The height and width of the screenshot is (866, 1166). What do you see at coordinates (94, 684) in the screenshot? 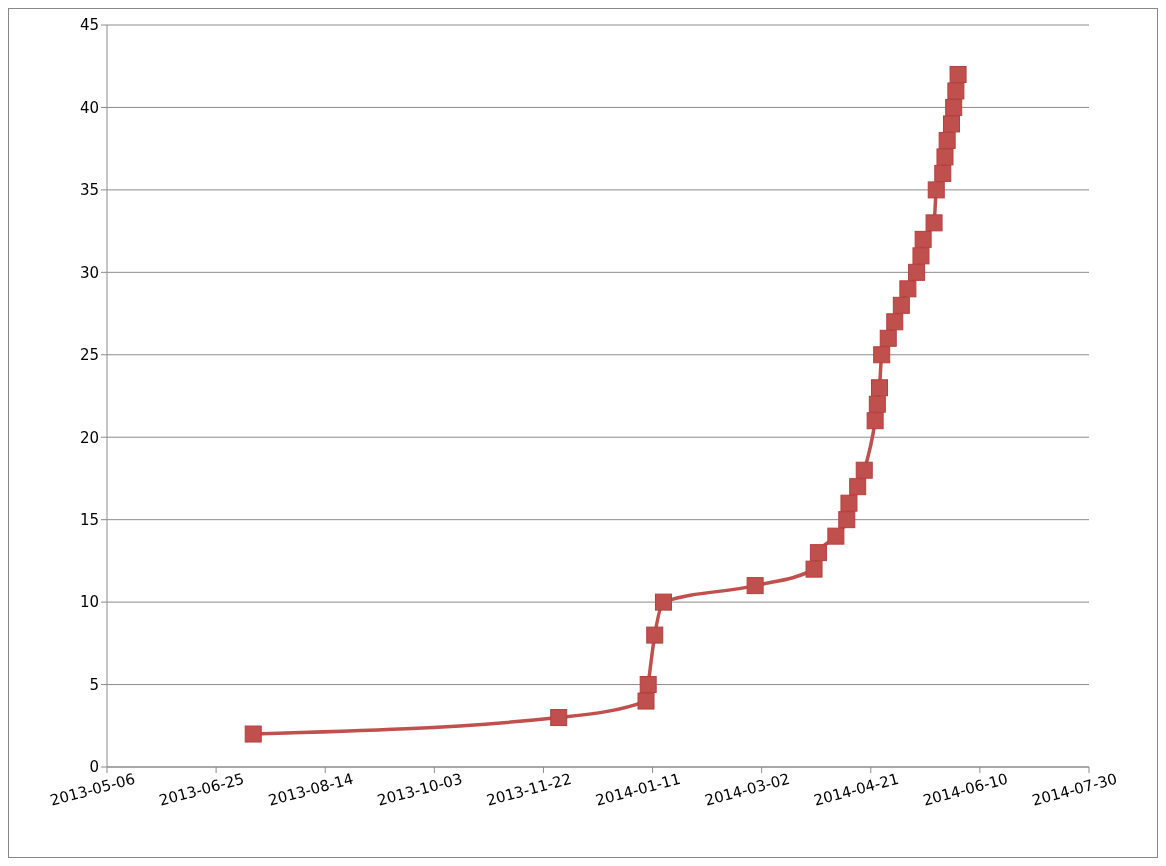
I see `y-tick-label: 5` at bounding box center [94, 684].